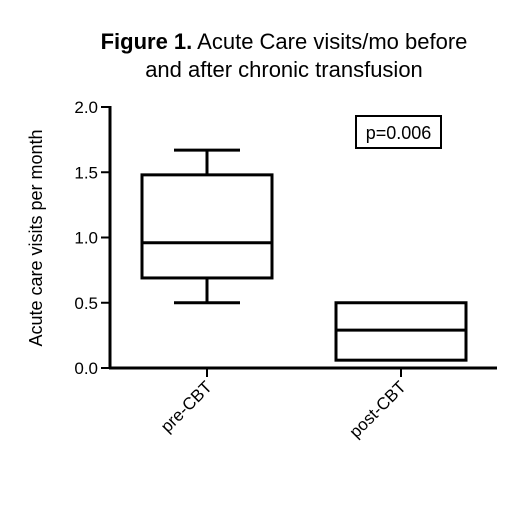  I want to click on x-tick-label: post-CBT, so click(378, 409).